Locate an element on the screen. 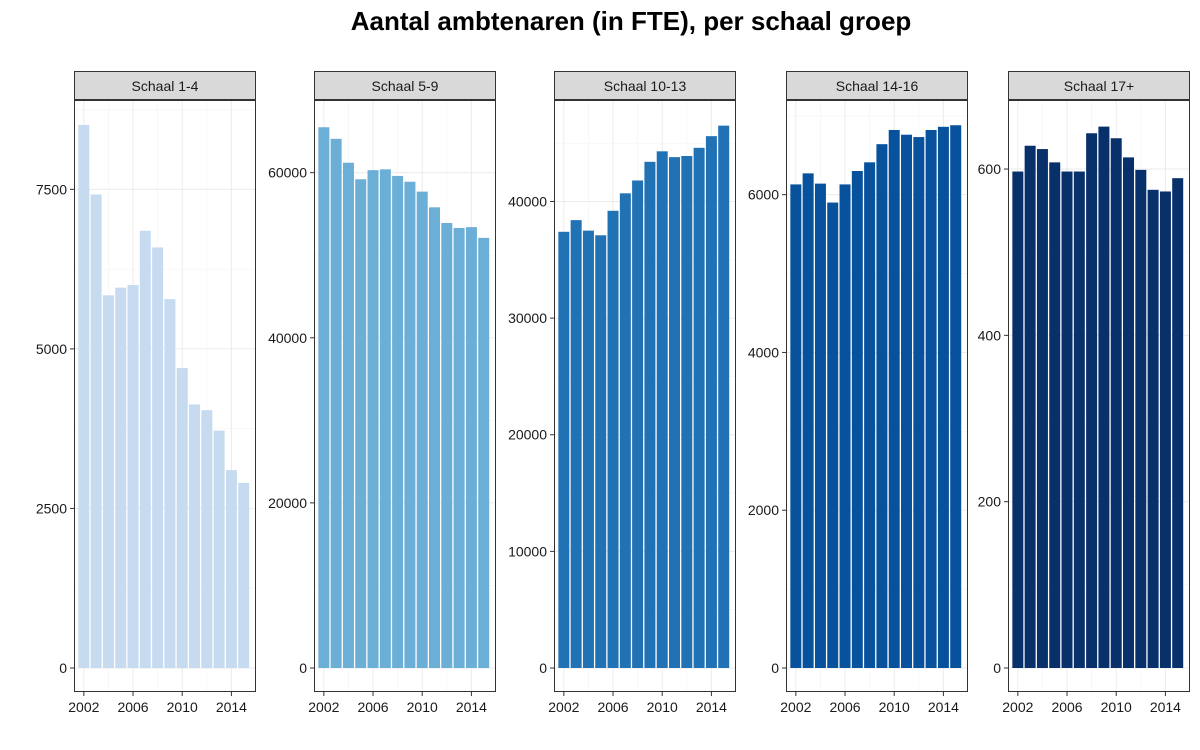  facet-label: Schaal 17+ is located at coordinates (1099, 86).